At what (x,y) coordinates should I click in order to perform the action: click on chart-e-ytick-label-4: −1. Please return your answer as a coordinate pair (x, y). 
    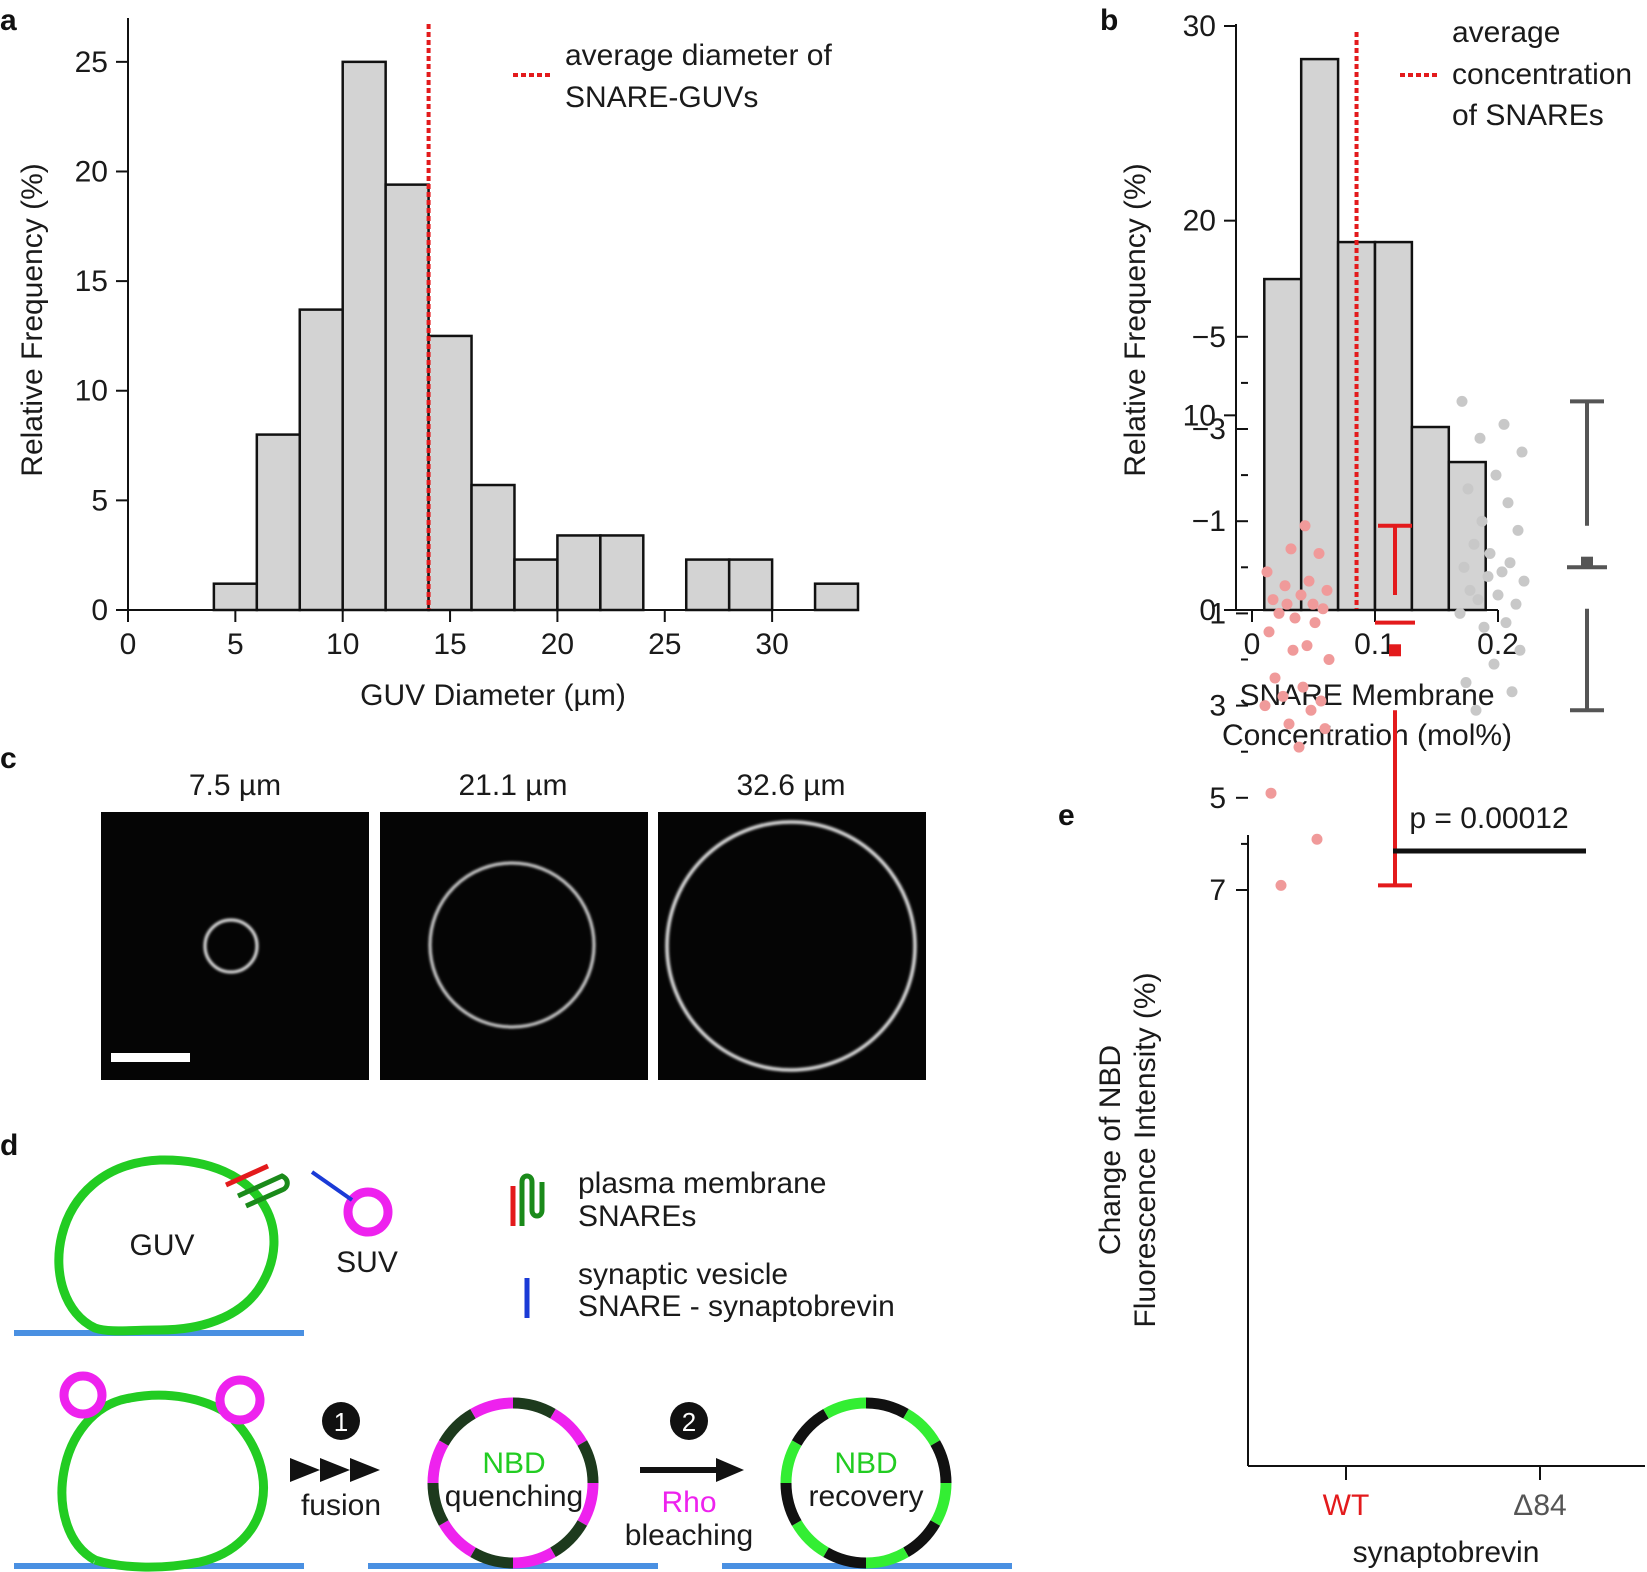
    Looking at the image, I should click on (1209, 521).